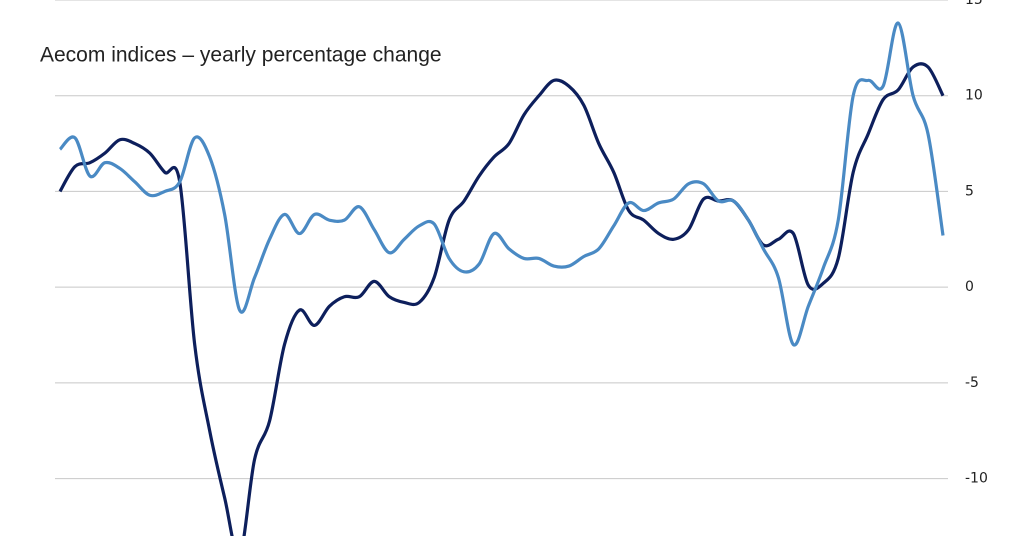  What do you see at coordinates (969, 191) in the screenshot?
I see `y-tick-label: 5` at bounding box center [969, 191].